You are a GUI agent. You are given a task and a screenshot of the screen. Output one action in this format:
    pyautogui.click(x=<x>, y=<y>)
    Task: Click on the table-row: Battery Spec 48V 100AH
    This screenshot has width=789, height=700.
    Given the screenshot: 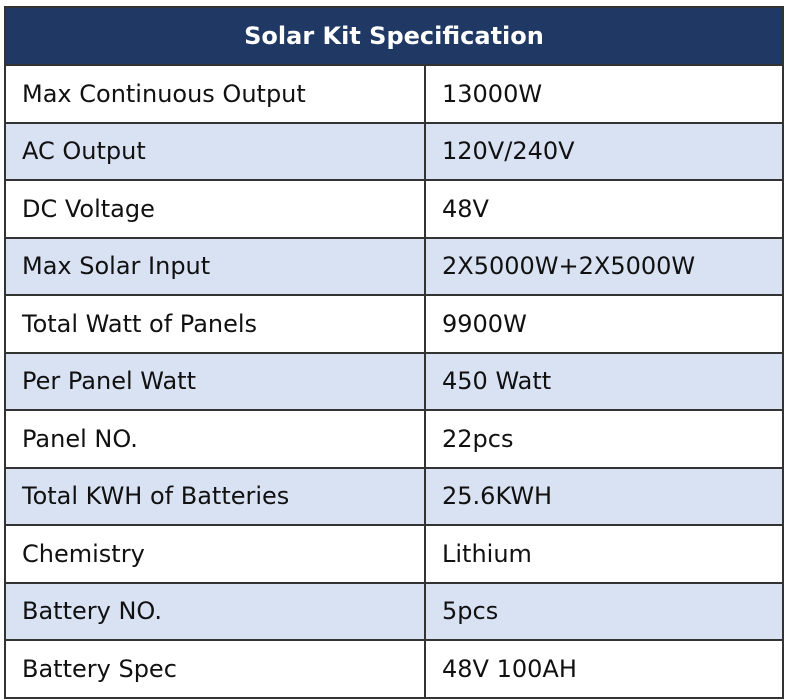 What is the action you would take?
    pyautogui.click(x=394, y=669)
    